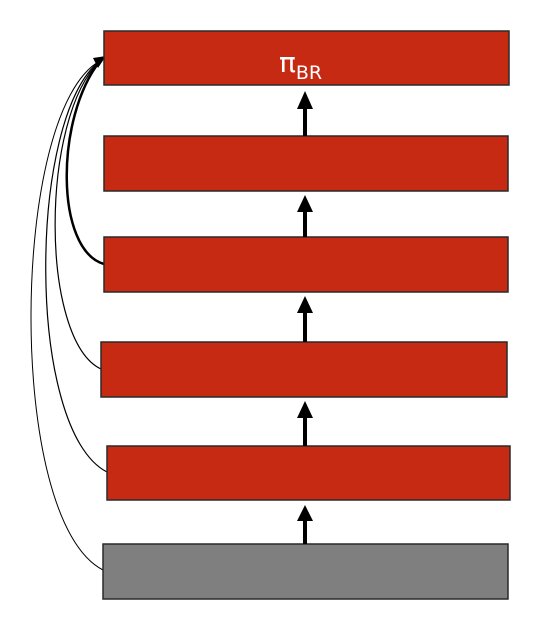  I want to click on forward-arrows, so click(305, 317).